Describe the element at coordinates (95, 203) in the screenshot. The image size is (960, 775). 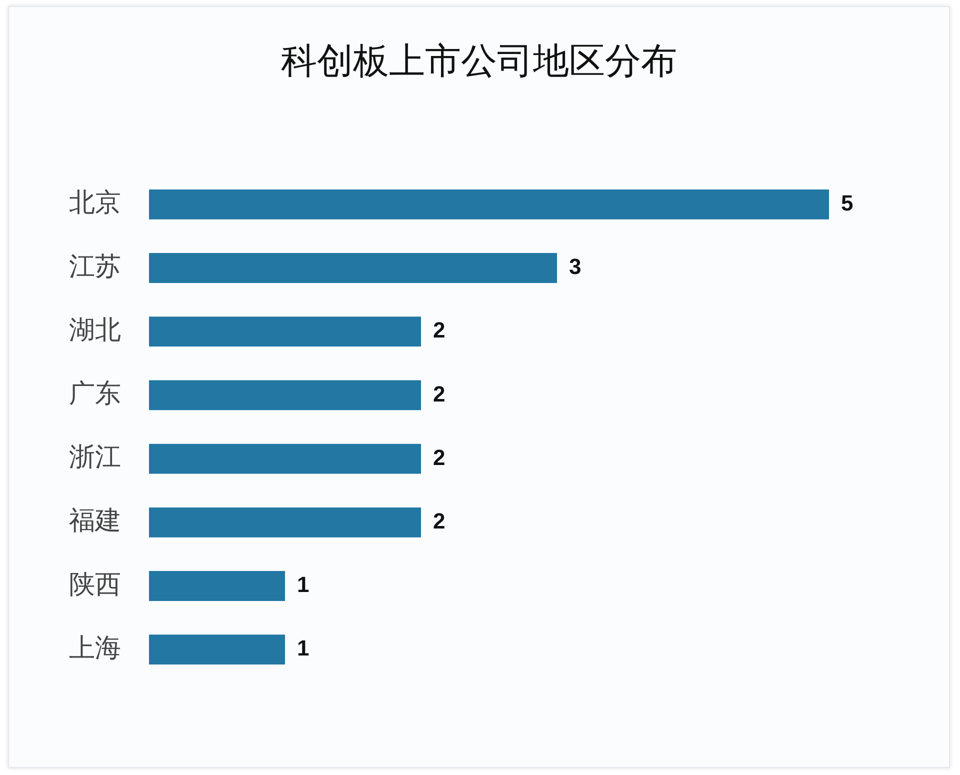
I see `y-tick-label: 北京` at that location.